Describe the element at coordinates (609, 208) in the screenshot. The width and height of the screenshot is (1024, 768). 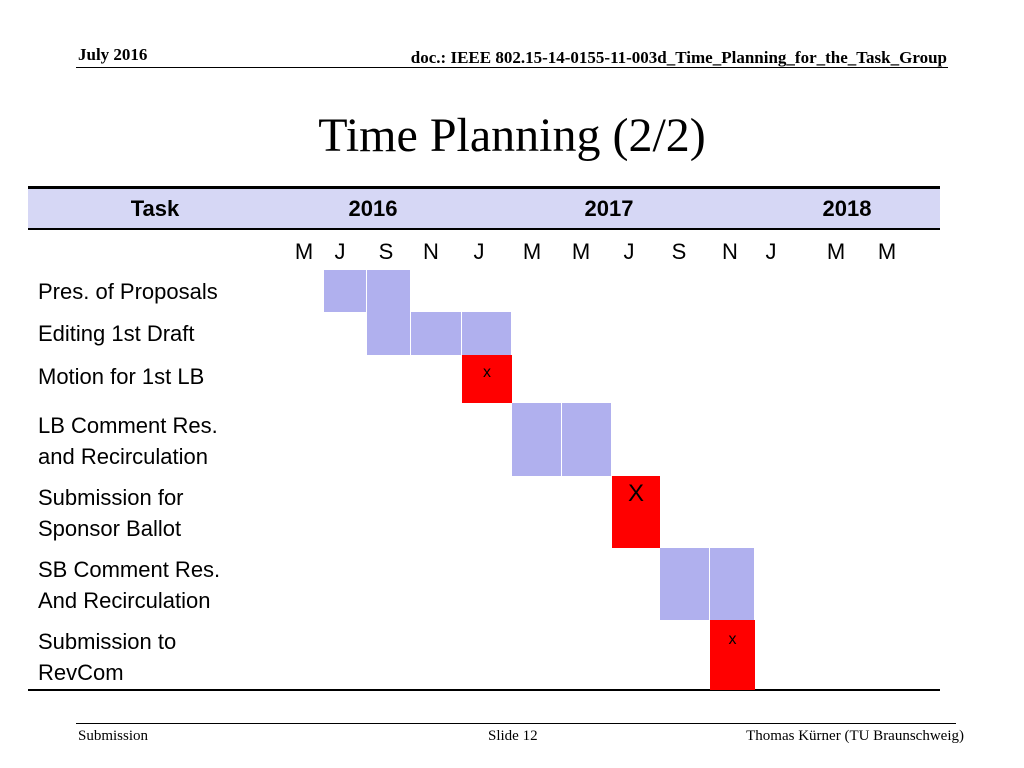
I see `col-header-2017: 2017` at that location.